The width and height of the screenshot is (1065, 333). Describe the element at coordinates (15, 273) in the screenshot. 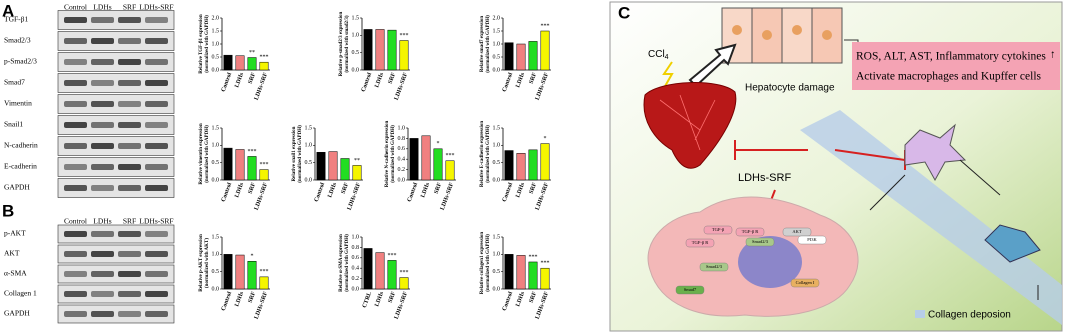

I see `blot-row-label: α-SMA` at that location.